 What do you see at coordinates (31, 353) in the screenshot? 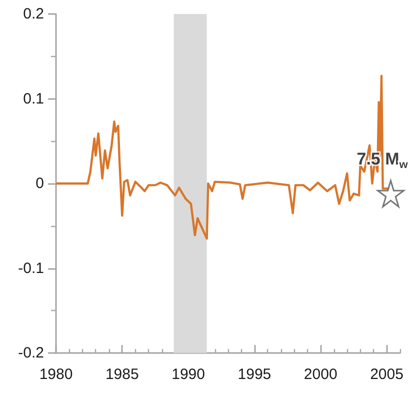
I see `y-tick-label: -0.2` at bounding box center [31, 353].